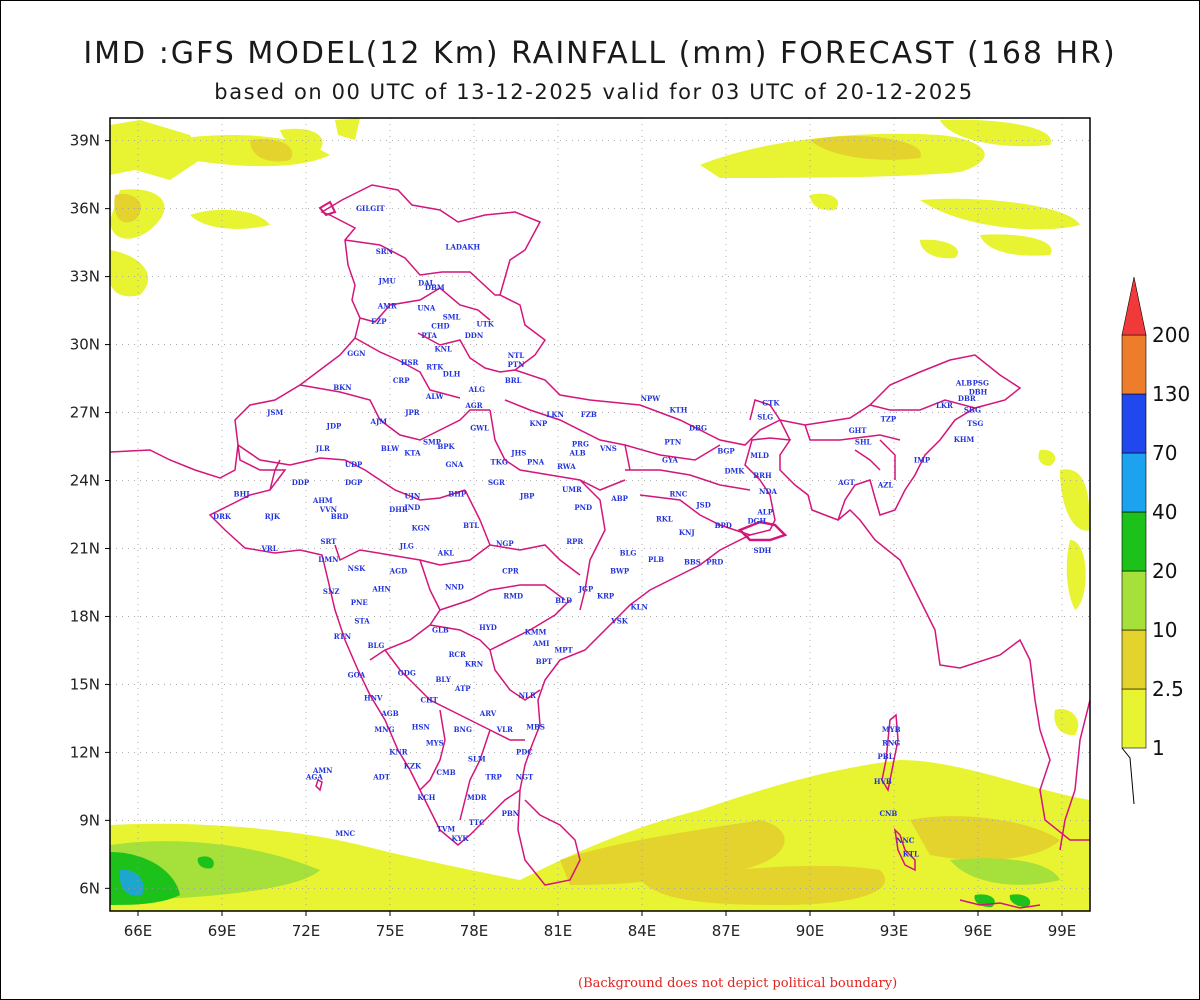 The image size is (1200, 1000). What do you see at coordinates (407, 672) in the screenshot?
I see `station-label: GDG` at bounding box center [407, 672].